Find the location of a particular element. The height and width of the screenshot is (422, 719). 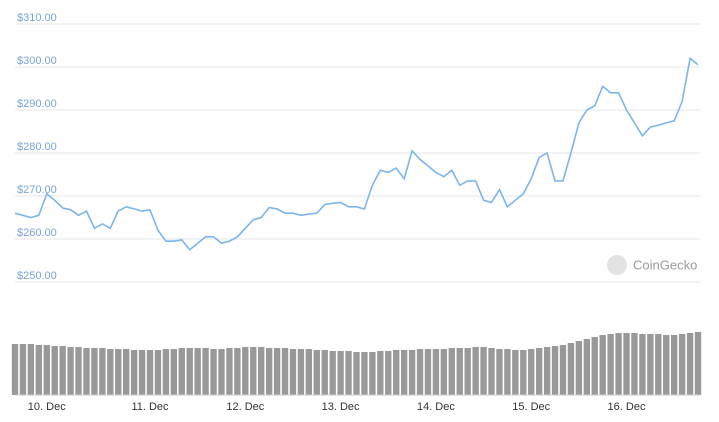

x-tick-label: 15. Dec is located at coordinates (531, 407).